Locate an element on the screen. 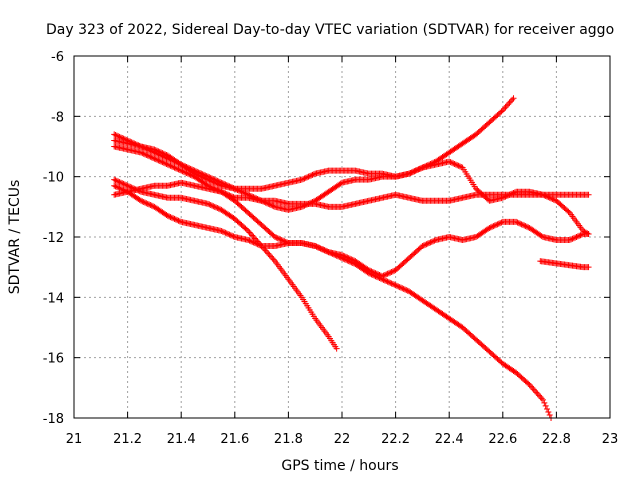 The image size is (640, 480). series-markers is located at coordinates (564, 264).